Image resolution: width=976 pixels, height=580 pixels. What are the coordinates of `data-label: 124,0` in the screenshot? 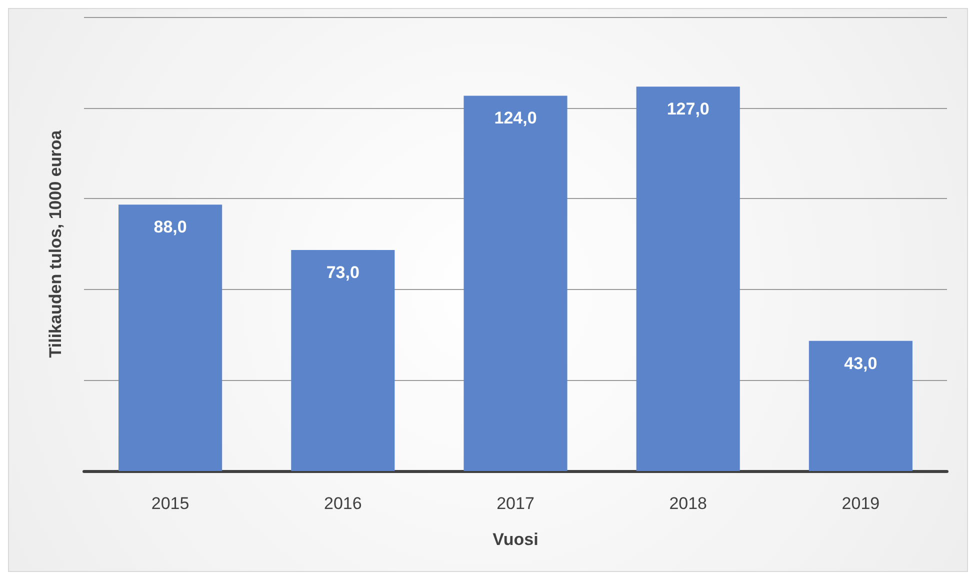 It's located at (515, 118).